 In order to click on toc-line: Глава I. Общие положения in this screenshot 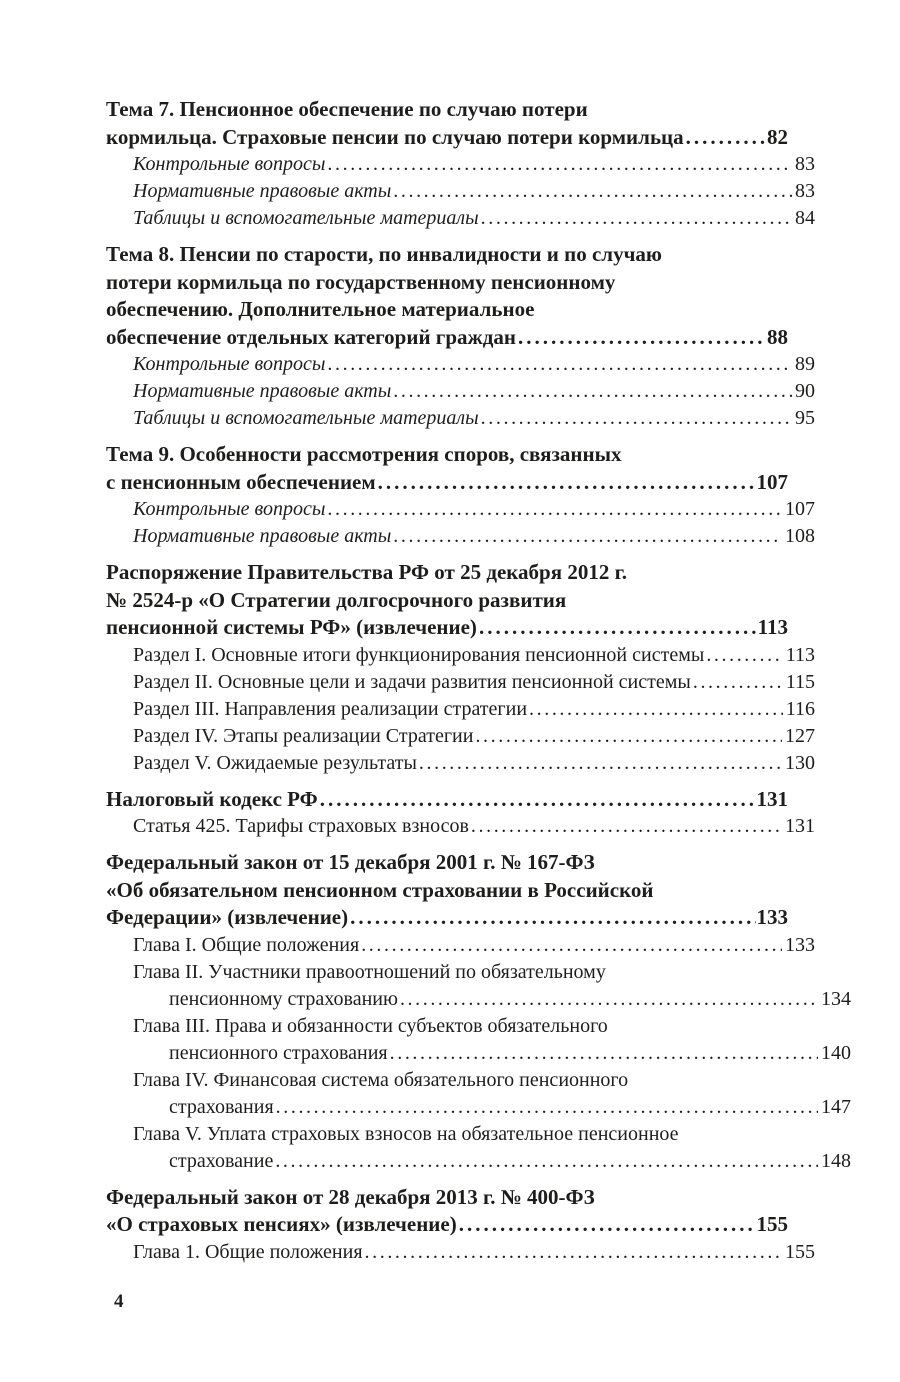, I will do `click(246, 944)`.